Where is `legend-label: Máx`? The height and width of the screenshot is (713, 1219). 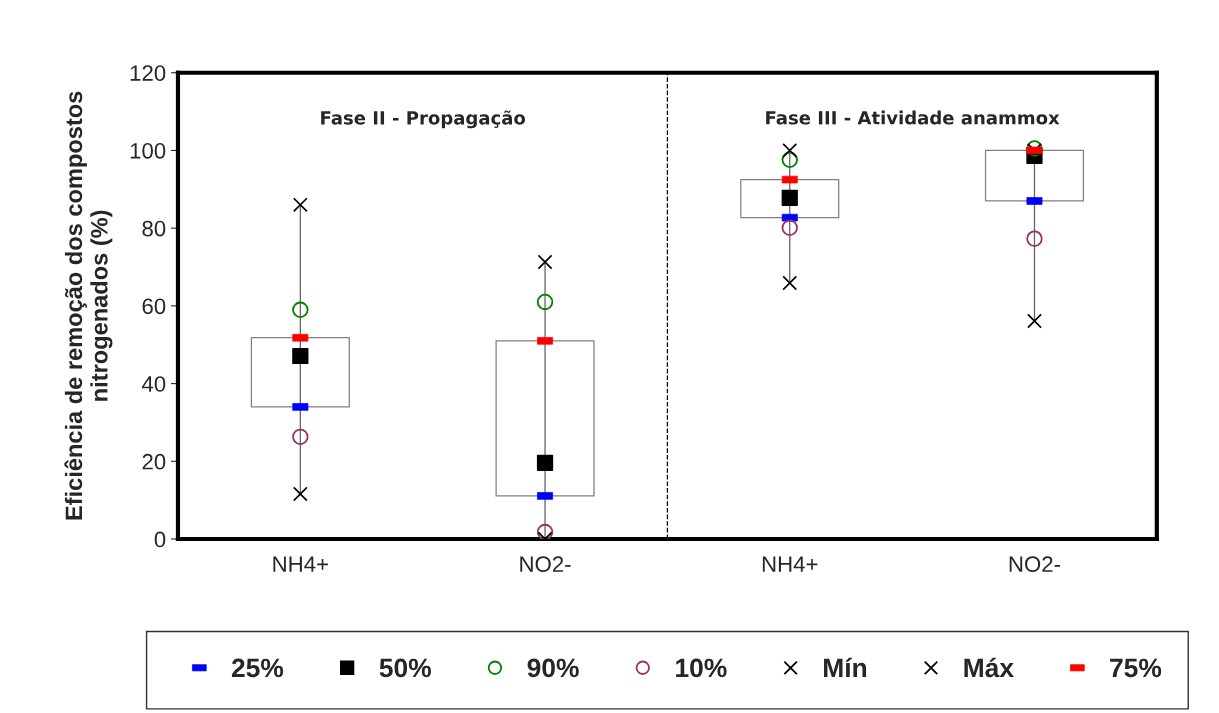 legend-label: Máx is located at coordinates (989, 667).